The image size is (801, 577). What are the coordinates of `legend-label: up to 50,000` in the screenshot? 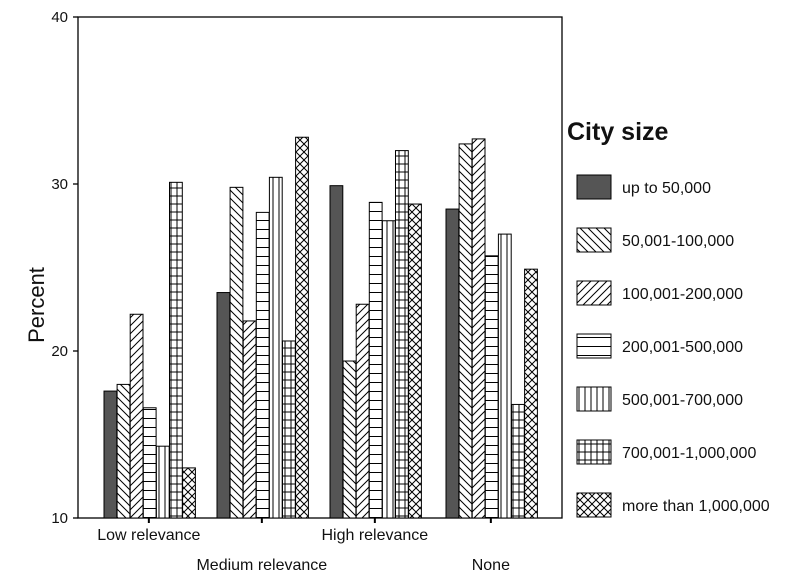 It's located at (666, 188).